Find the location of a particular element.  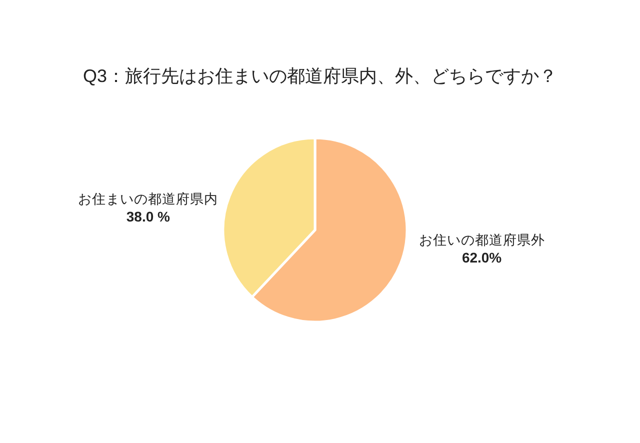

slice-label: お住まいの都道府県内 is located at coordinates (148, 199).